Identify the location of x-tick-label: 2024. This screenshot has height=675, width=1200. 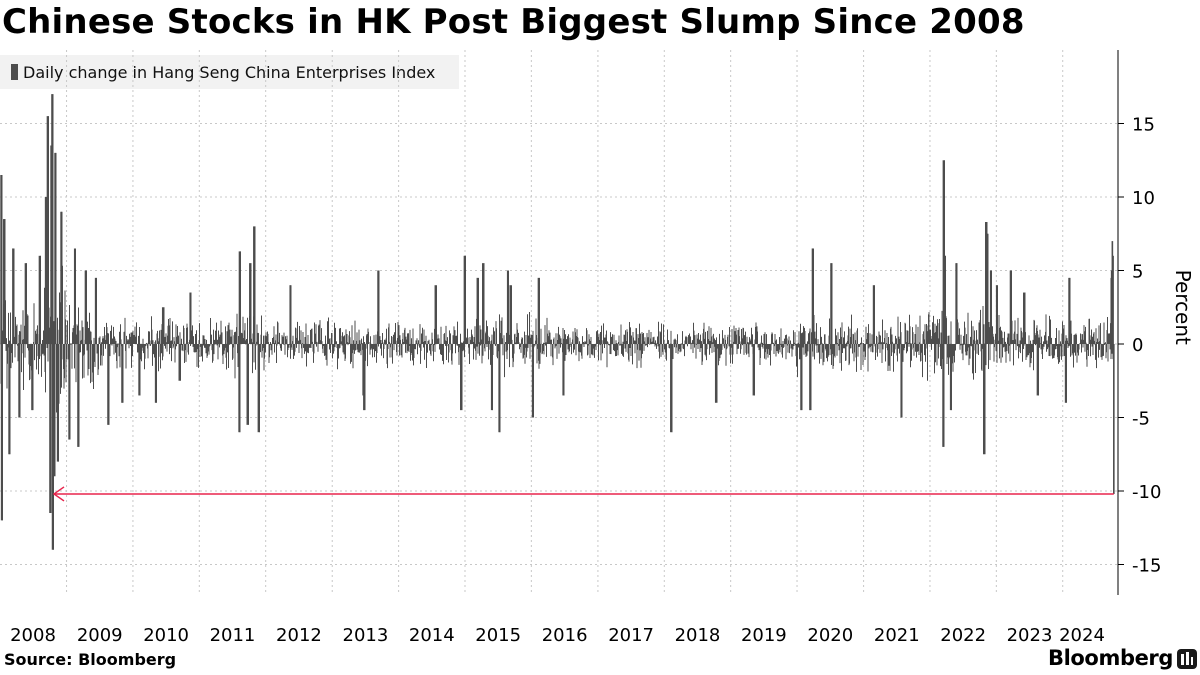
(1082, 635).